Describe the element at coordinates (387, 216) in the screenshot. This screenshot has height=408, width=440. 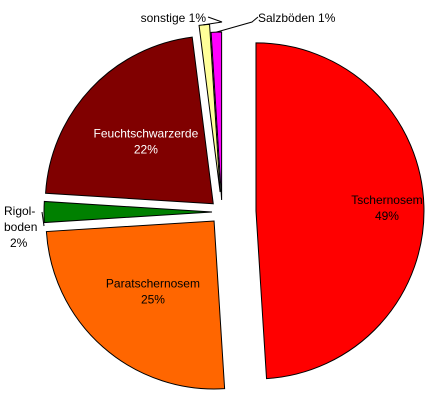
I see `slice-label-tschernosem-value: 49%` at that location.